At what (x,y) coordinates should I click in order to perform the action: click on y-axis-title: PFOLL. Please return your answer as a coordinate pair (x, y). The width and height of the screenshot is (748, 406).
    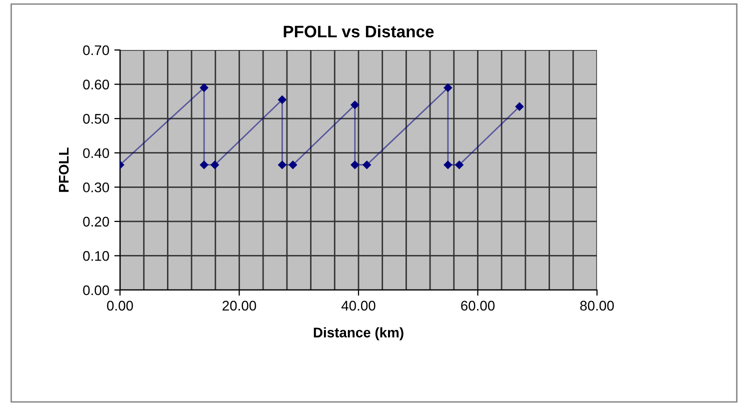
    Looking at the image, I should click on (63, 170).